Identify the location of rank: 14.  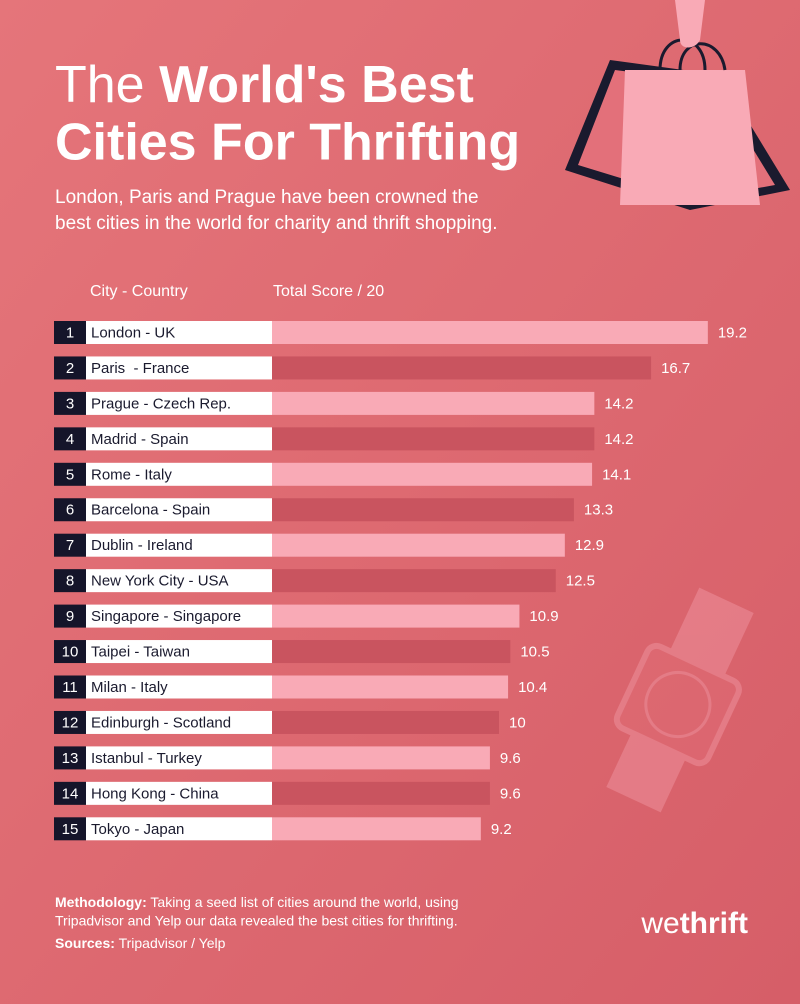
(70, 793).